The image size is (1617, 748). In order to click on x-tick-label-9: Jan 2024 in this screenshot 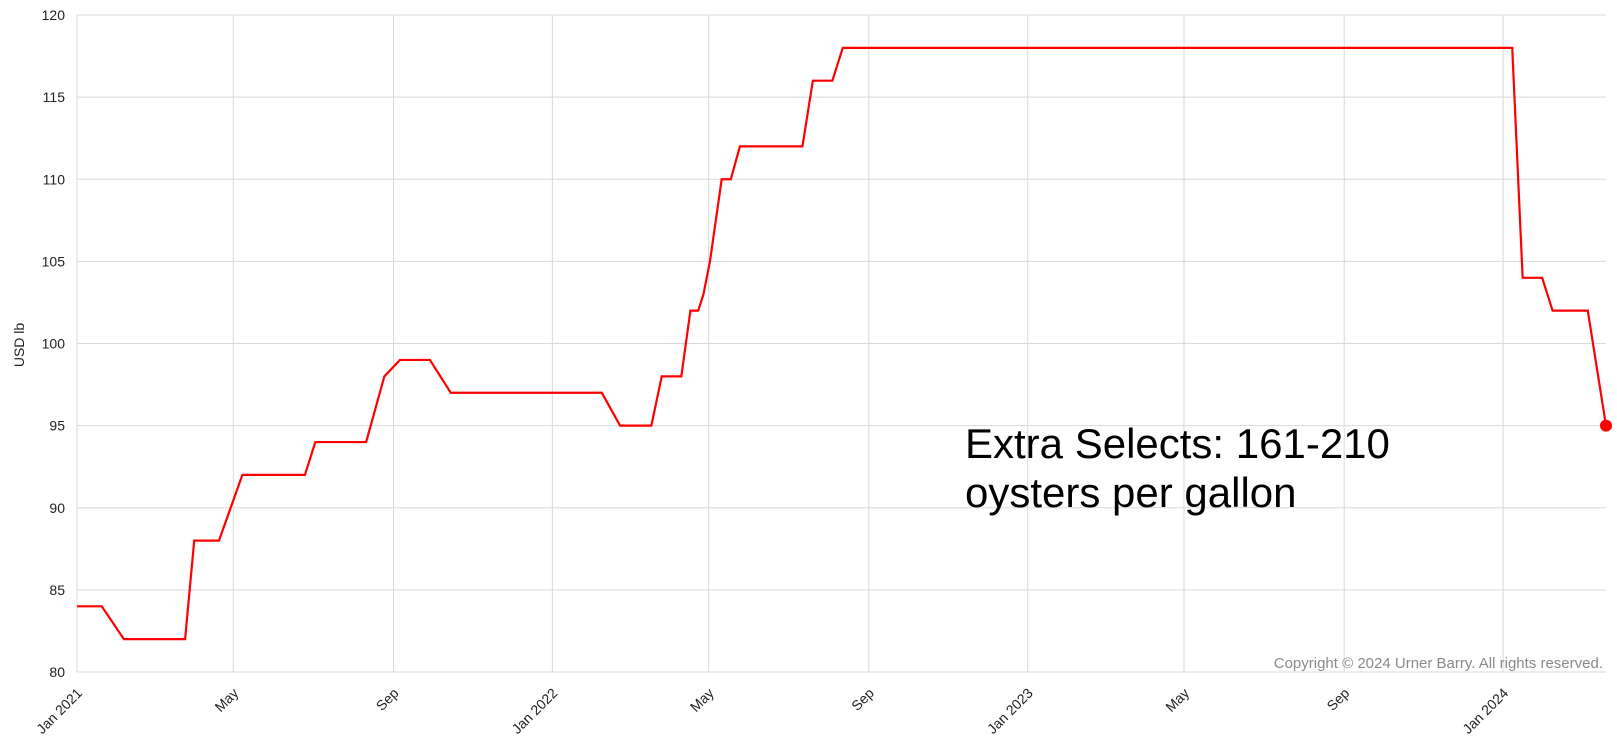, I will do `click(1485, 711)`.